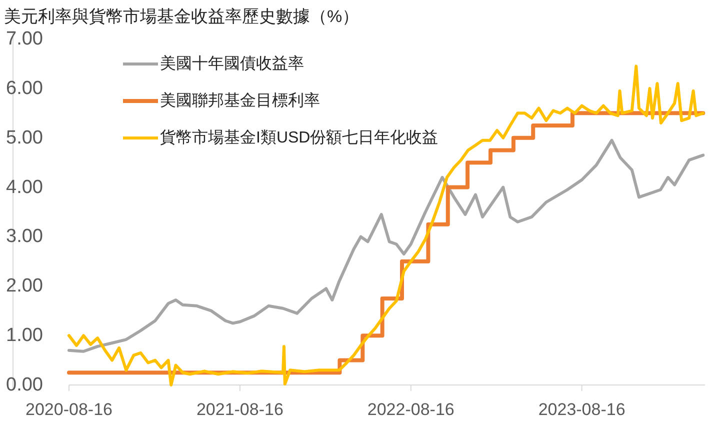 Image resolution: width=724 pixels, height=435 pixels. What do you see at coordinates (24, 187) in the screenshot?
I see `y-tick-label: 4.00` at bounding box center [24, 187].